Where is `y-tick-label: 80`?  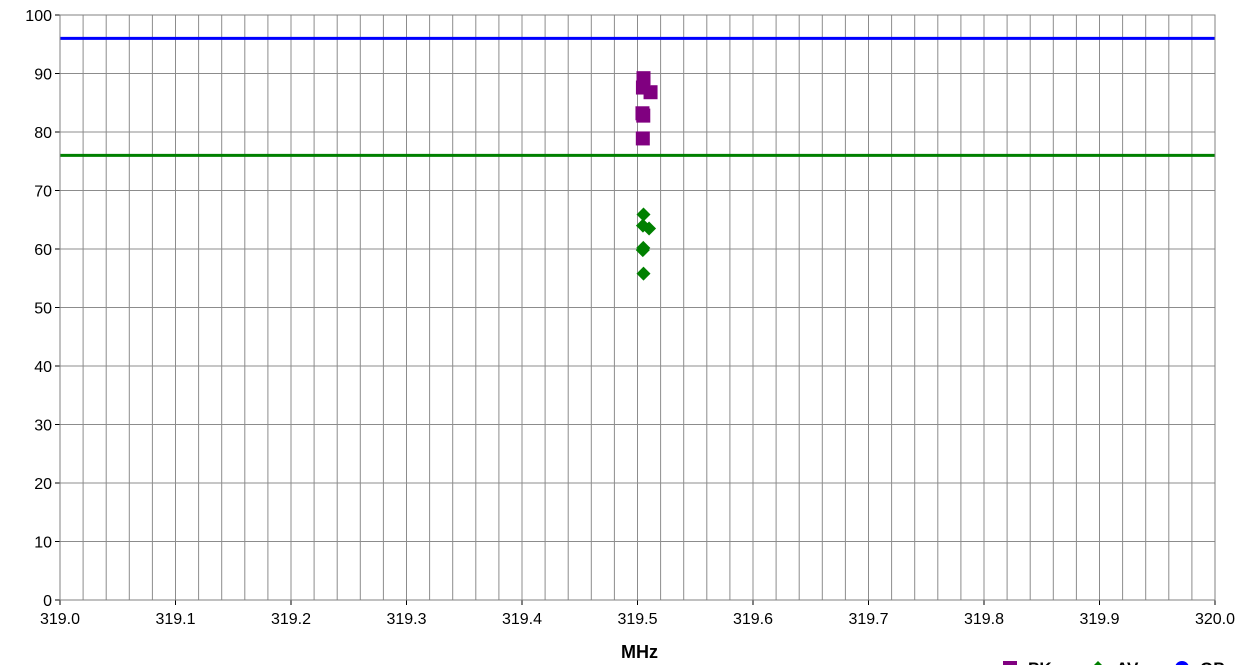 y-tick-label: 80 is located at coordinates (43, 133).